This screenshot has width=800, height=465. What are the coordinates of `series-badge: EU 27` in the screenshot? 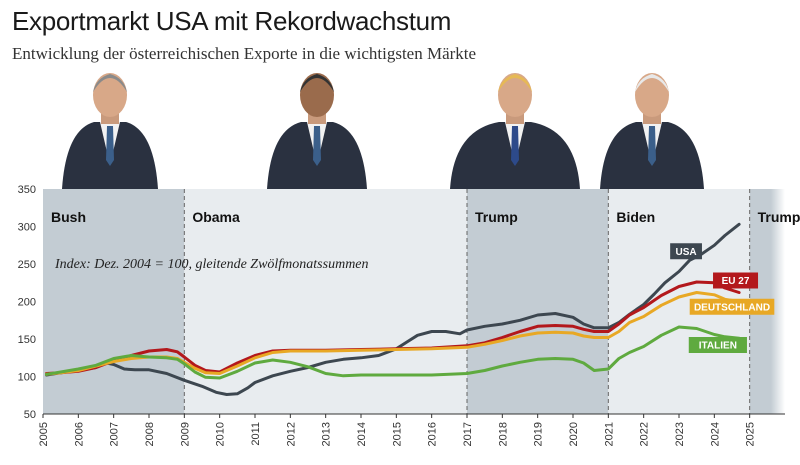 It's located at (736, 280).